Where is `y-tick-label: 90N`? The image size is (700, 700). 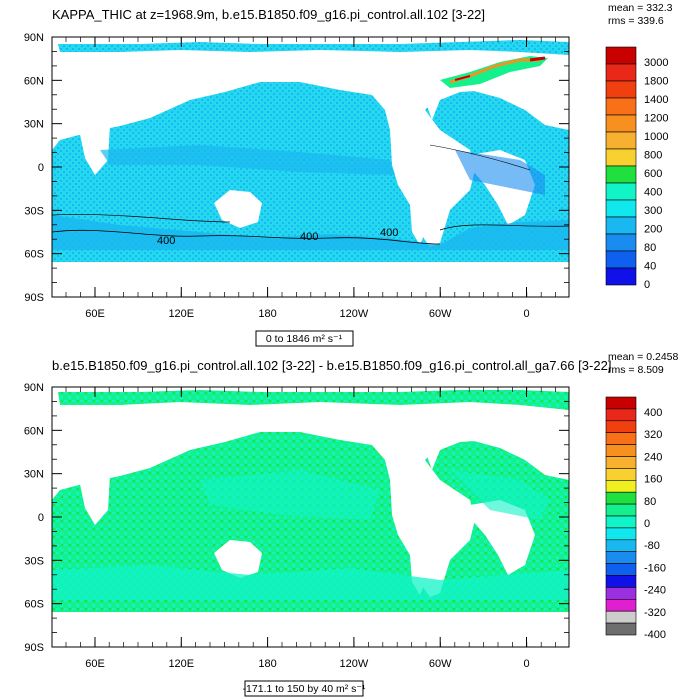 y-tick-label: 90N is located at coordinates (34, 388).